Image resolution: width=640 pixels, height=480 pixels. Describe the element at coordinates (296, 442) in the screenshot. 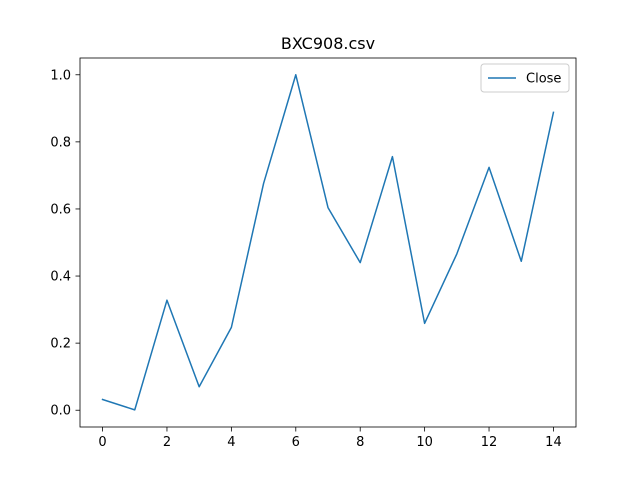

I see `x-tick-label: 6` at that location.